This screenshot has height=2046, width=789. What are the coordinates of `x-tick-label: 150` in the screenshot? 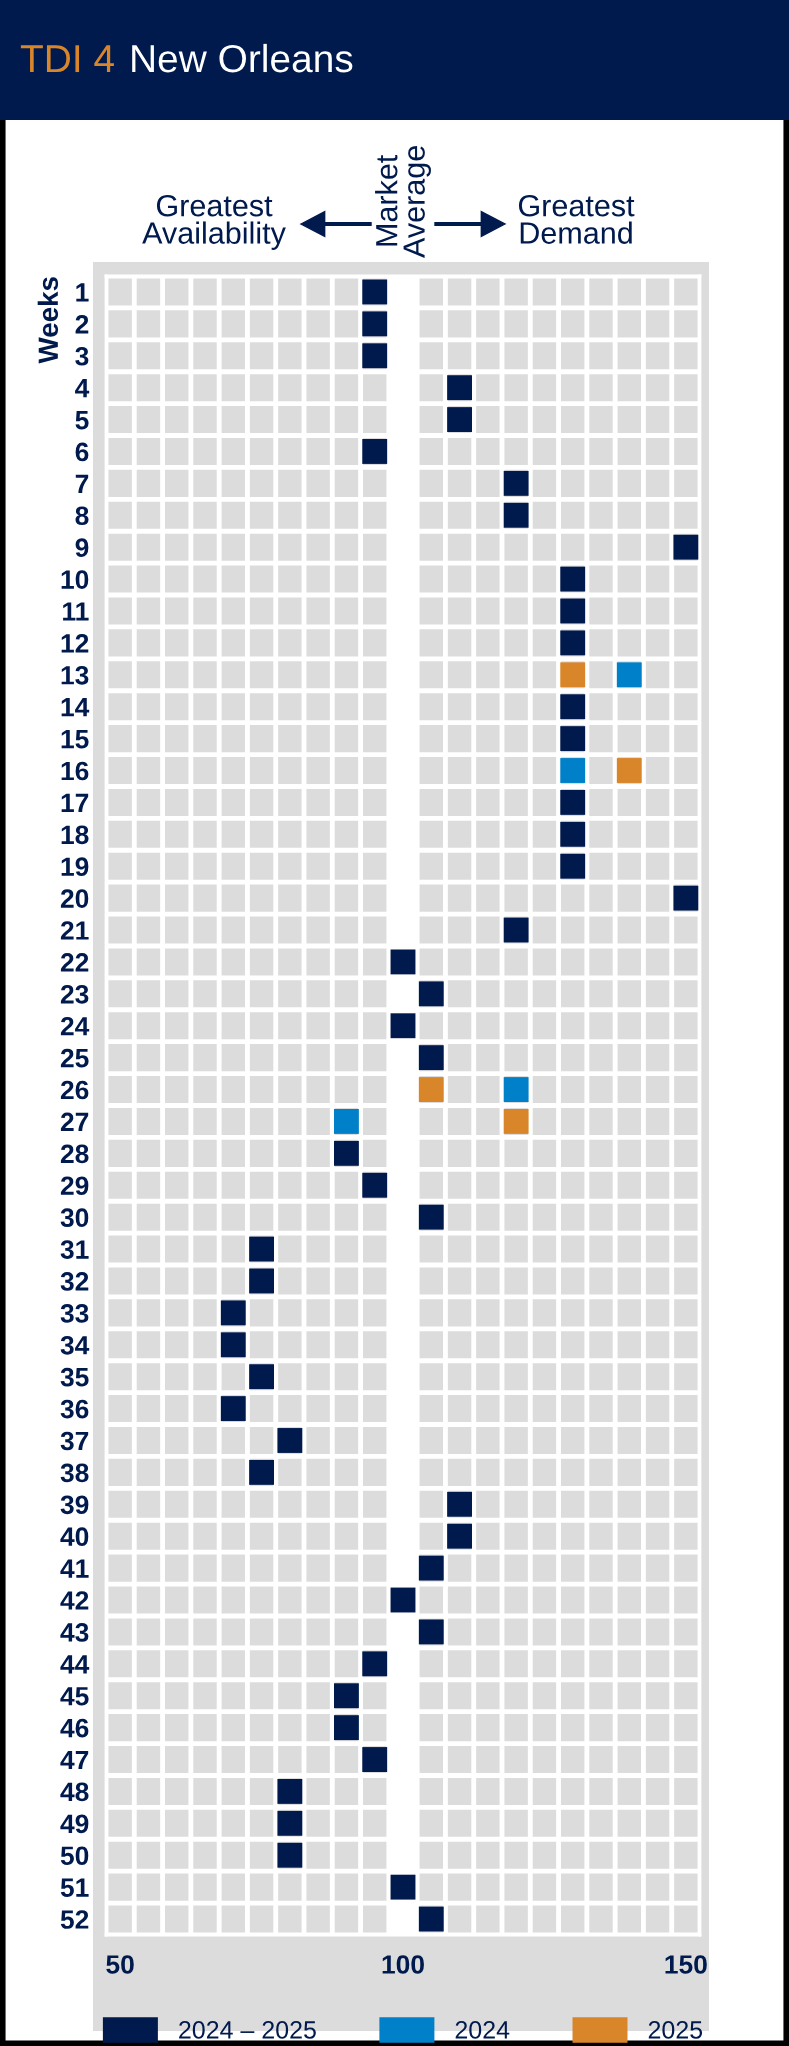 It's located at (686, 1964).